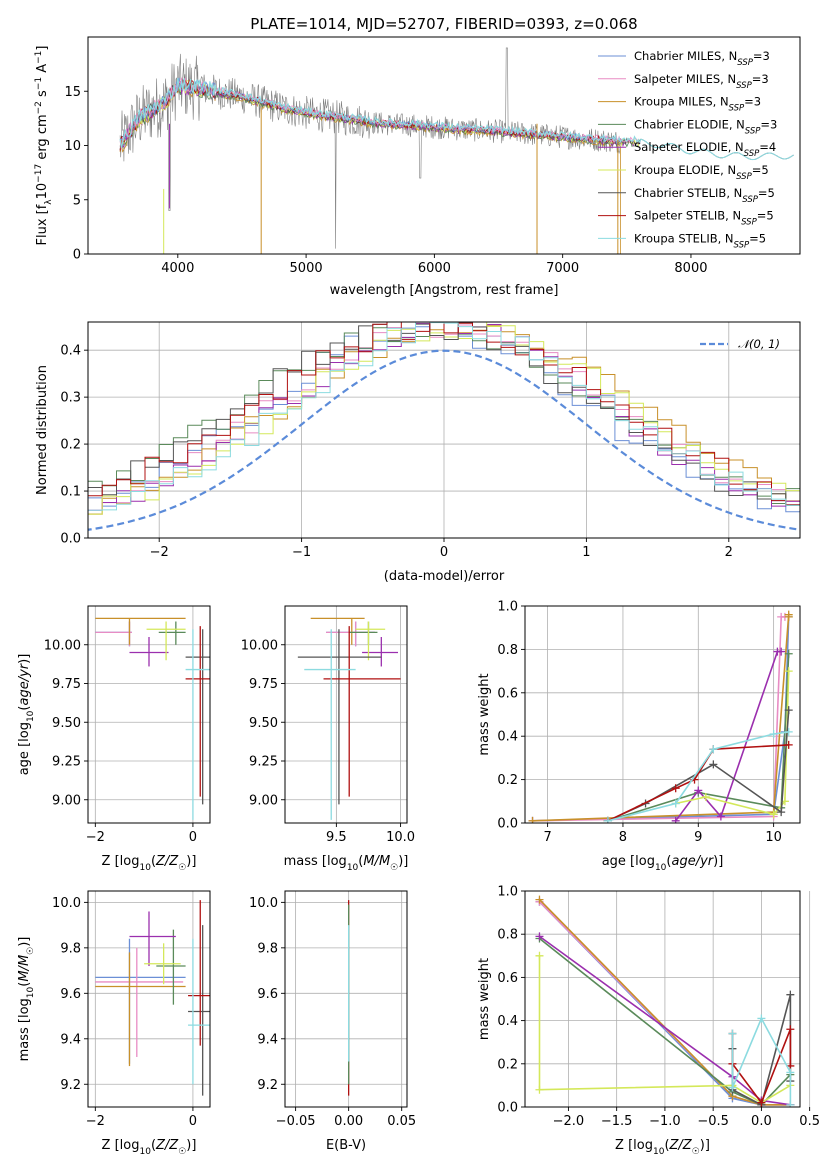  Describe the element at coordinates (665, 1121) in the screenshot. I see `x-tick-label: −1.0` at that location.